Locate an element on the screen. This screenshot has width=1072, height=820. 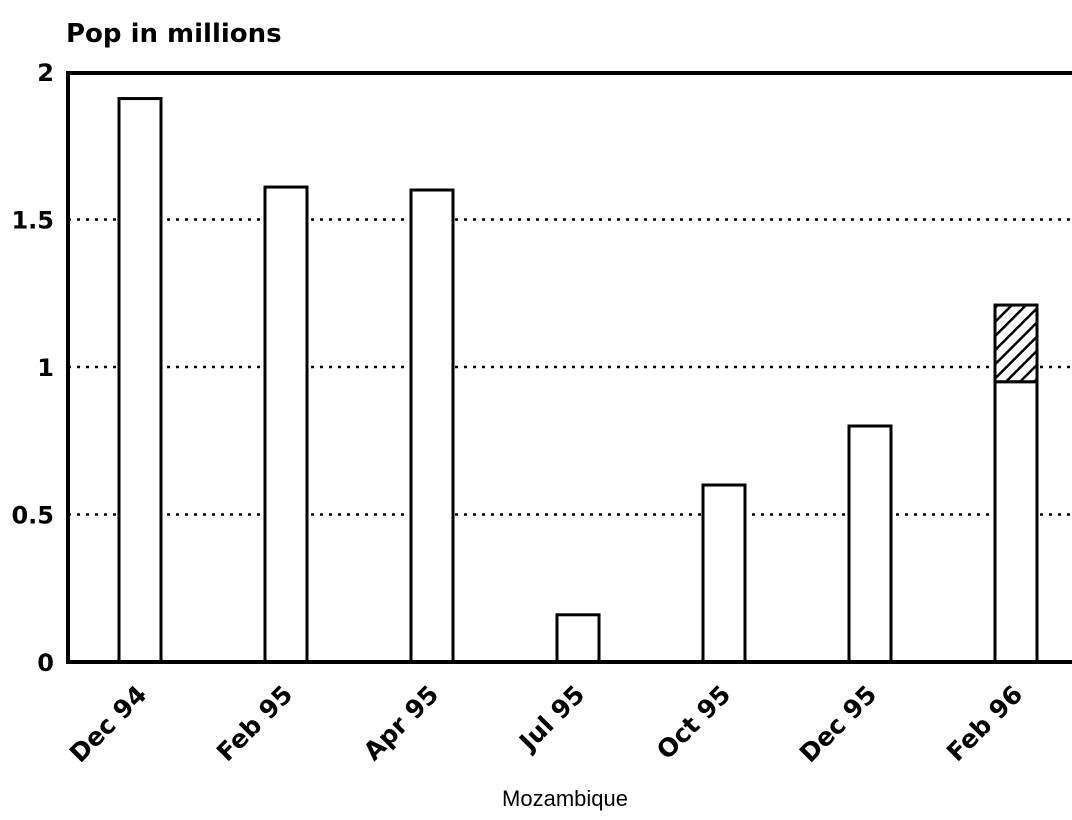
x-tick-label: Oct 95 is located at coordinates (693, 722).